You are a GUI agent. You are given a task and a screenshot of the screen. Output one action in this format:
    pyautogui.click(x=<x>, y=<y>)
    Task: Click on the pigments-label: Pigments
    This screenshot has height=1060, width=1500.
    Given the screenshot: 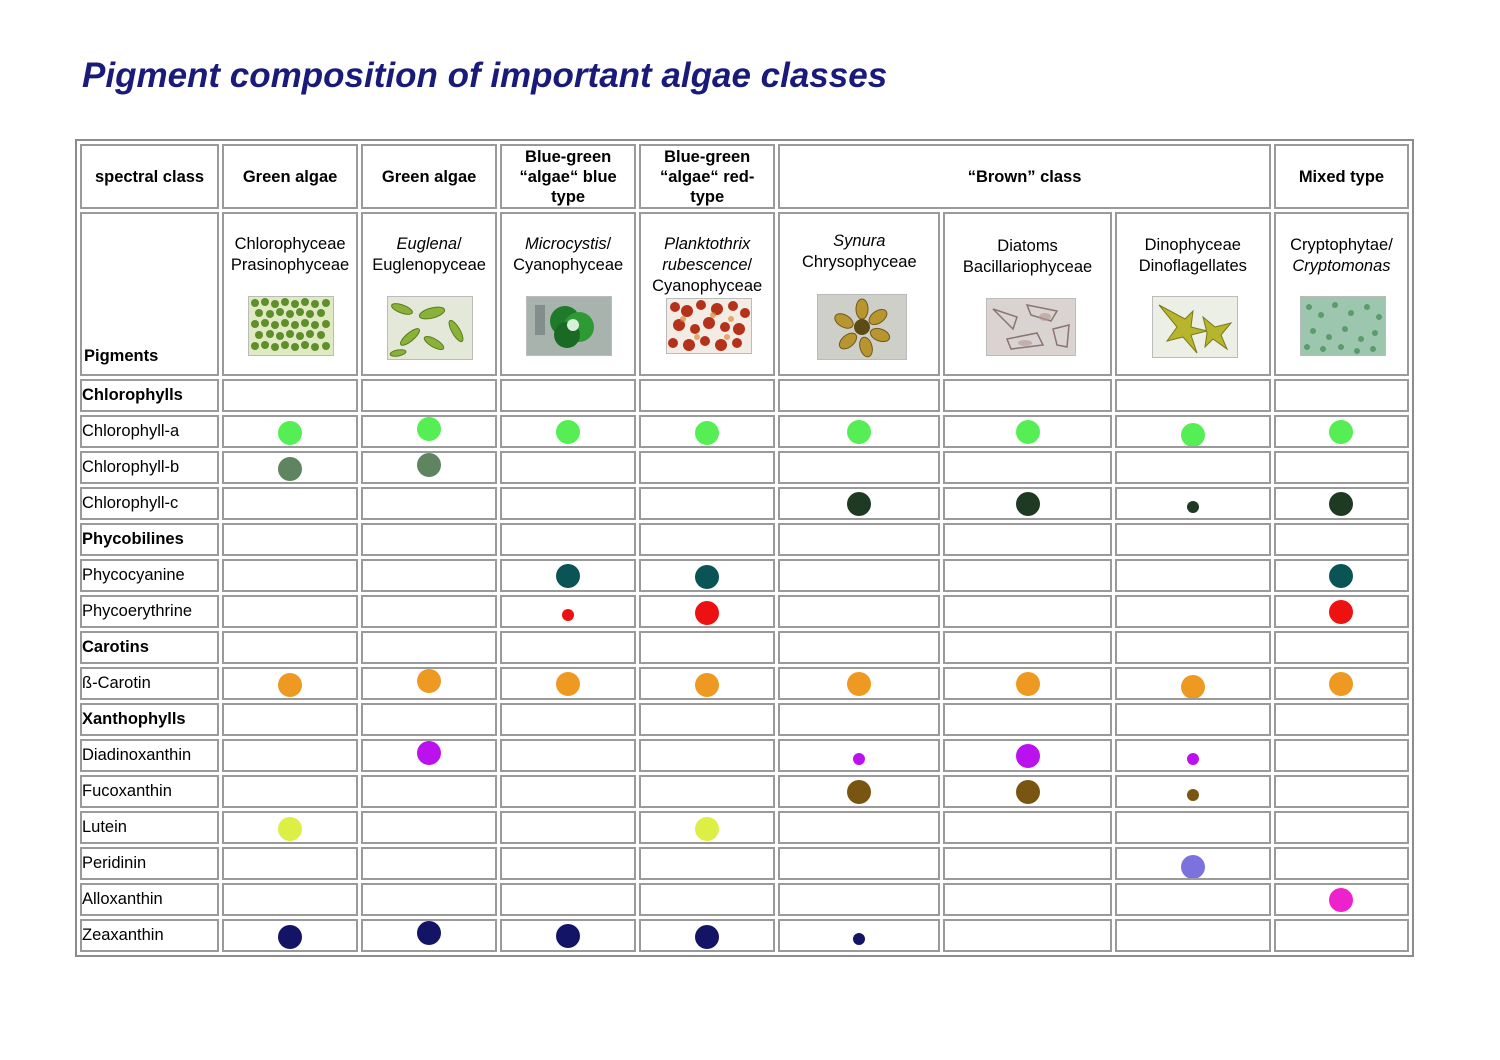 What is the action you would take?
    pyautogui.click(x=121, y=356)
    